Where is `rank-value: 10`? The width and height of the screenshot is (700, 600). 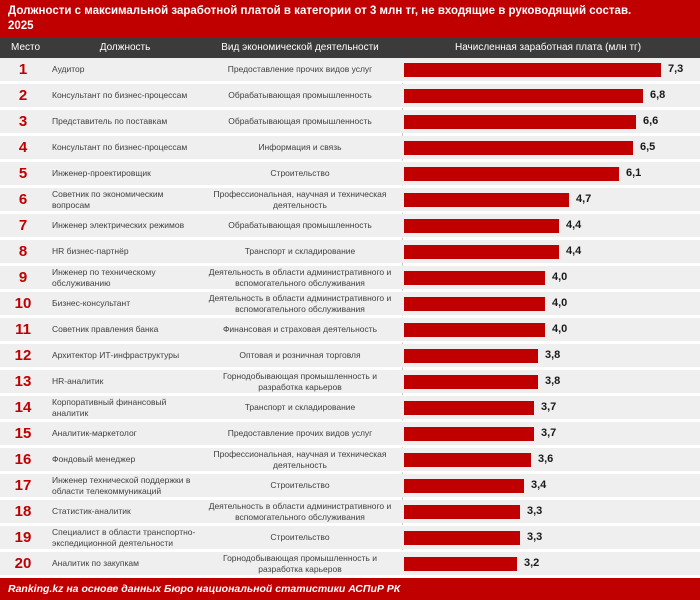
rank-value: 10 is located at coordinates (23, 303).